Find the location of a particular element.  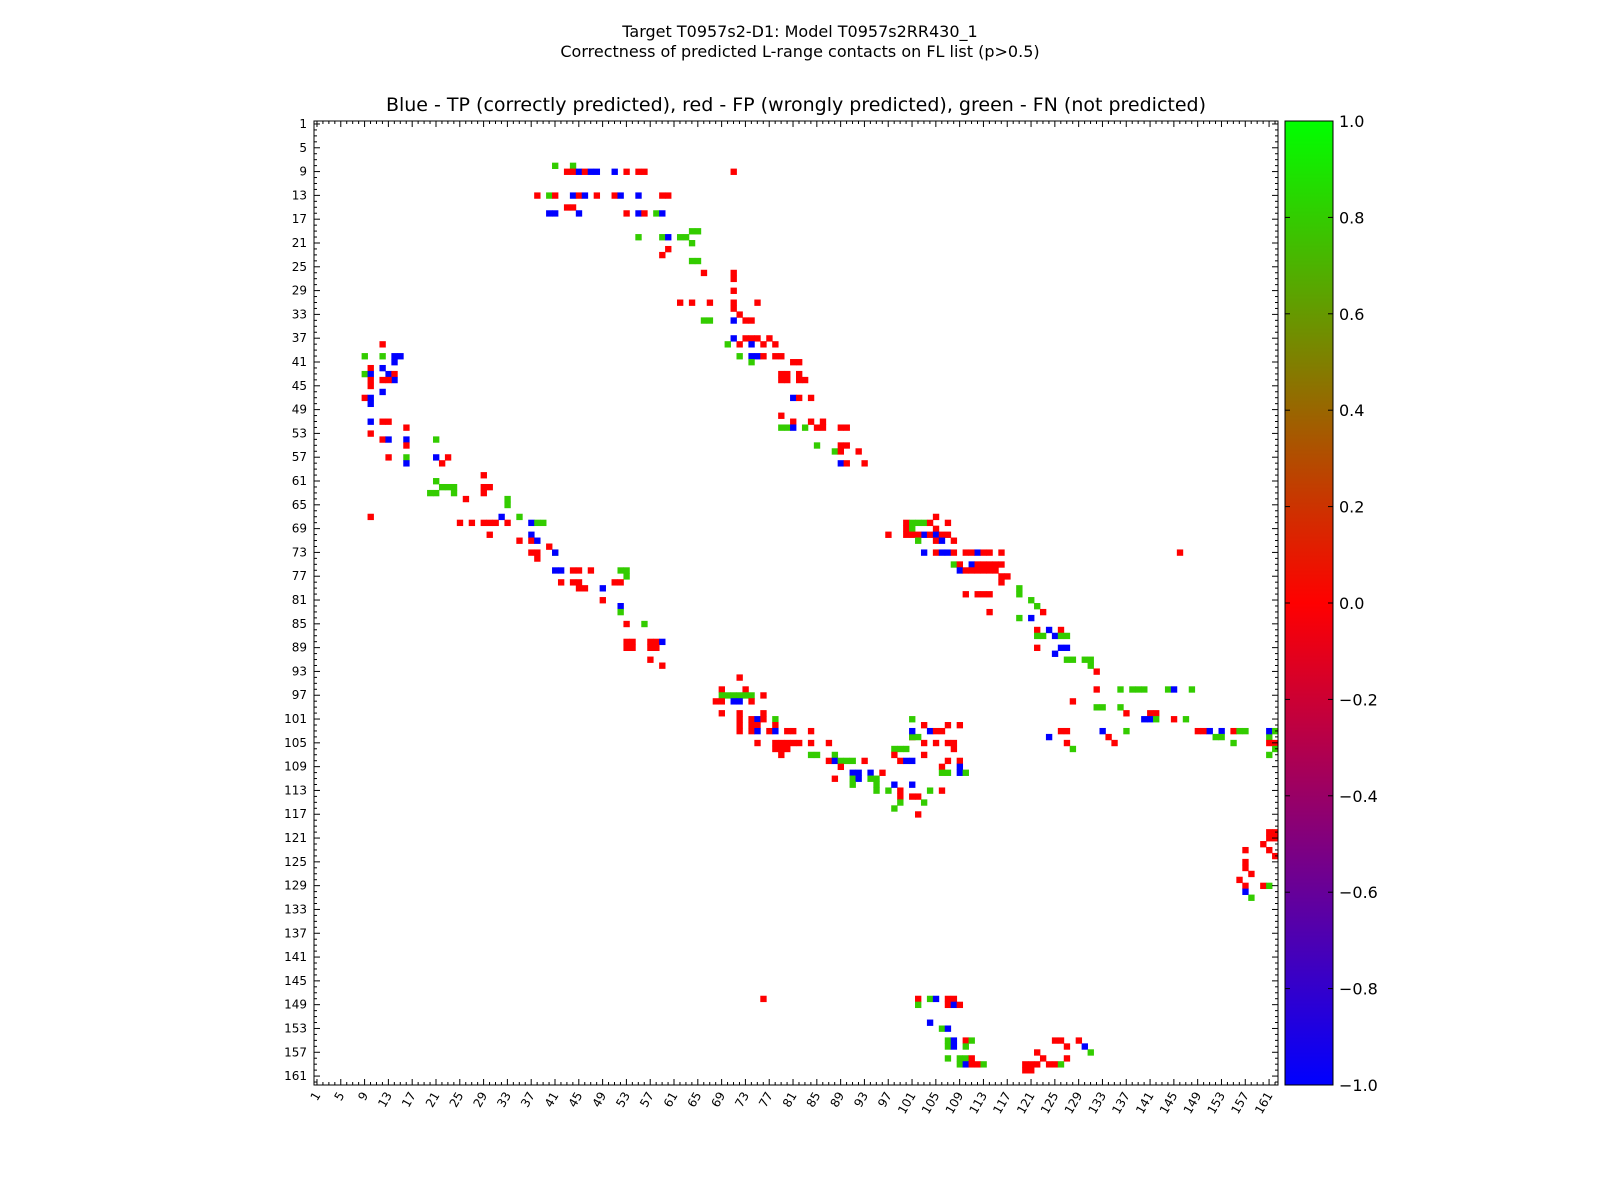

x-tick-label: 53 is located at coordinates (623, 1100).